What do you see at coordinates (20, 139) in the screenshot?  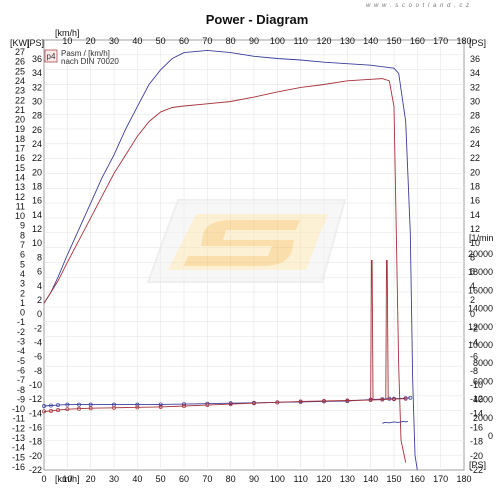 I see `kw-tick-label: 18` at bounding box center [20, 139].